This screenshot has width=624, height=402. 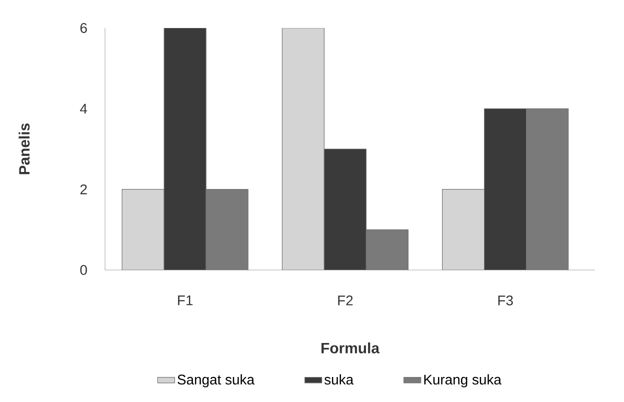 What do you see at coordinates (24, 148) in the screenshot?
I see `y-axis-title: Panelis` at bounding box center [24, 148].